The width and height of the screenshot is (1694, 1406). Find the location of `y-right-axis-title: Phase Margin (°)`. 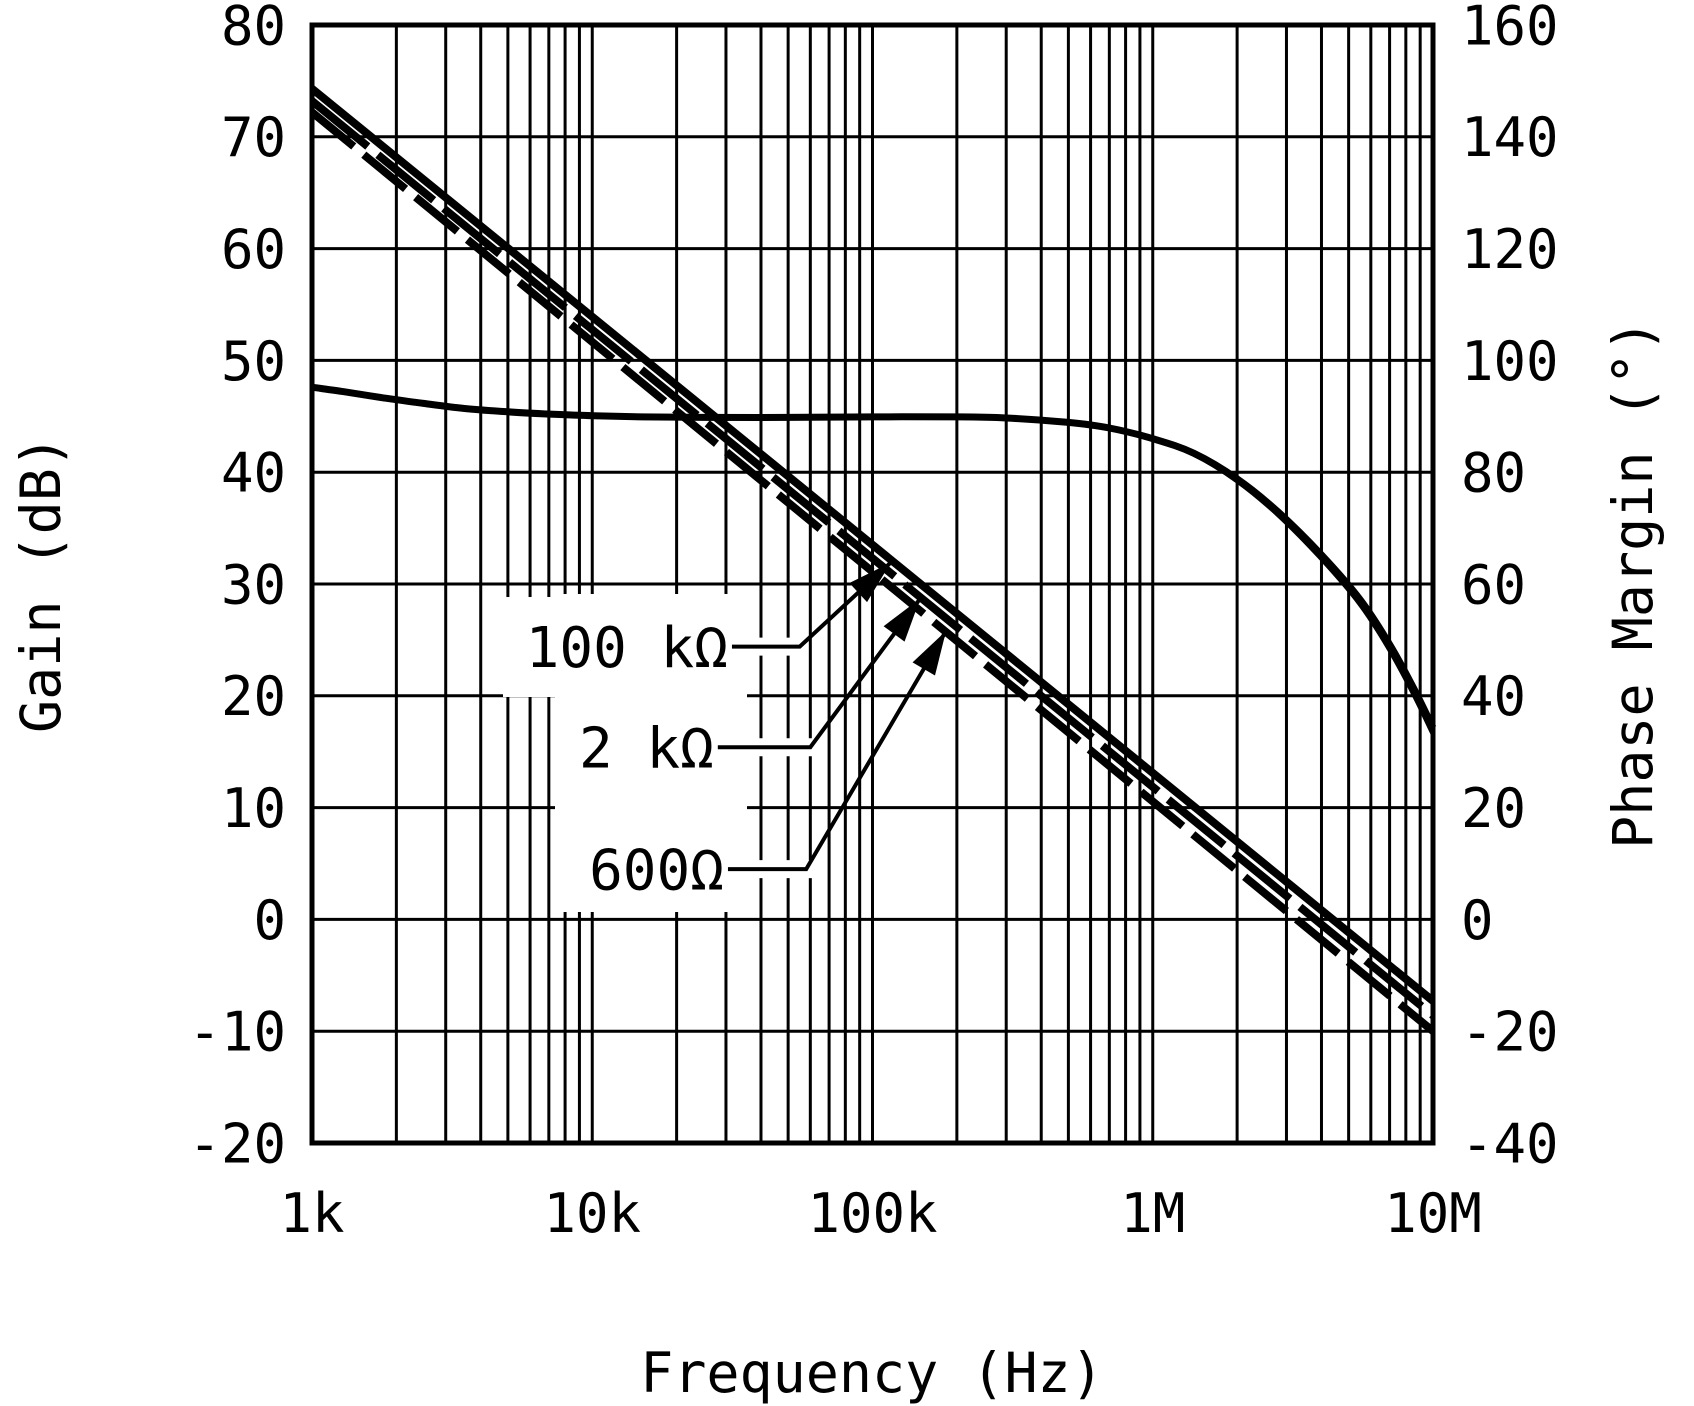

y-right-axis-title: Phase Margin (°) is located at coordinates (1633, 584).